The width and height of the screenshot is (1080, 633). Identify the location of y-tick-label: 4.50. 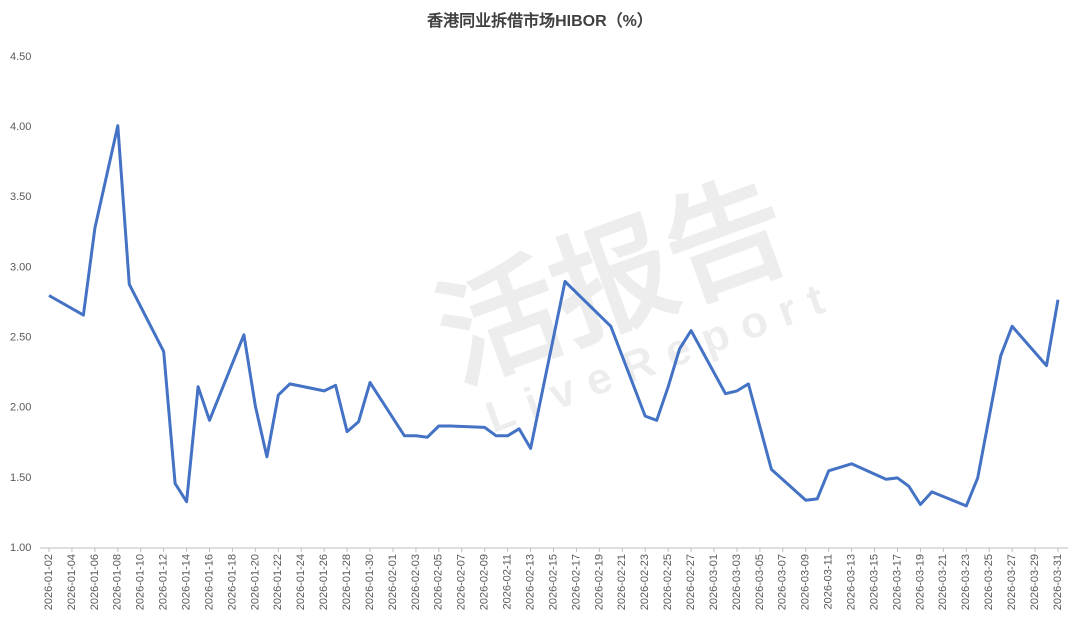
(20, 57).